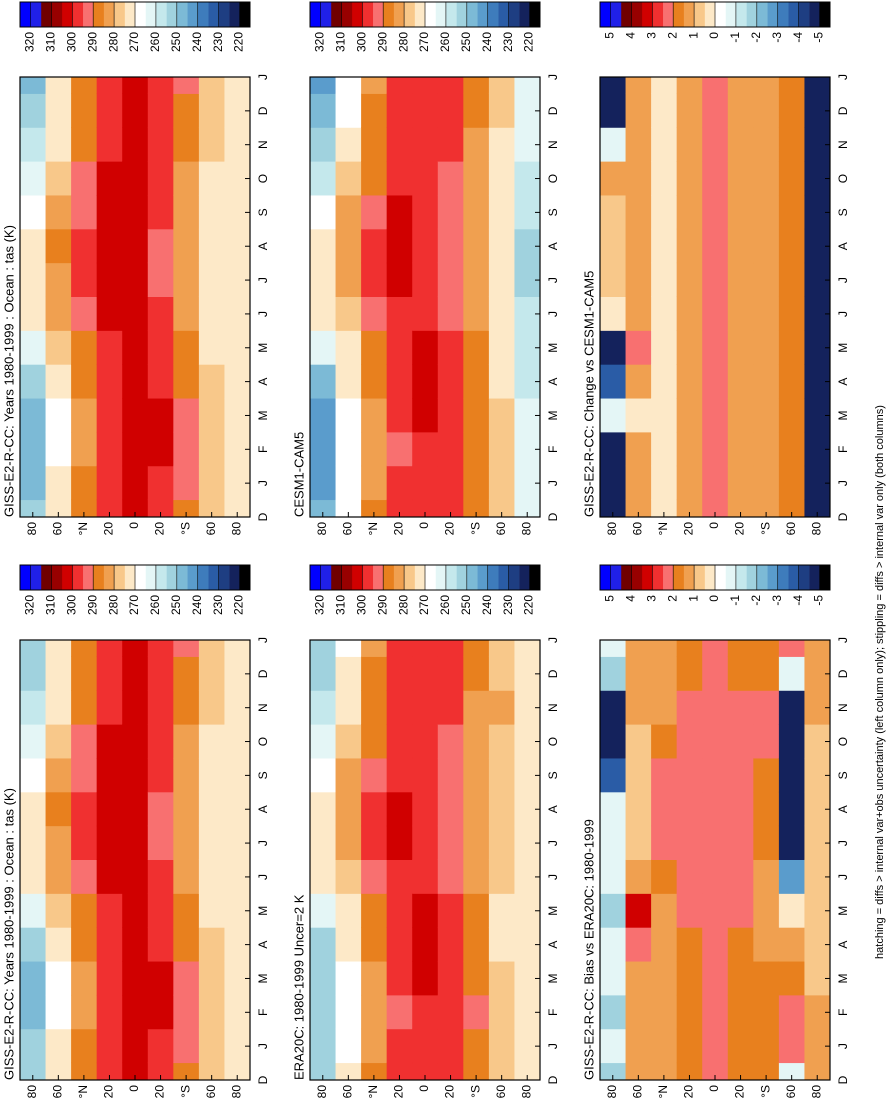 This screenshot has width=891, height=1102. I want to click on colorbar-label: 2, so click(672, 35).